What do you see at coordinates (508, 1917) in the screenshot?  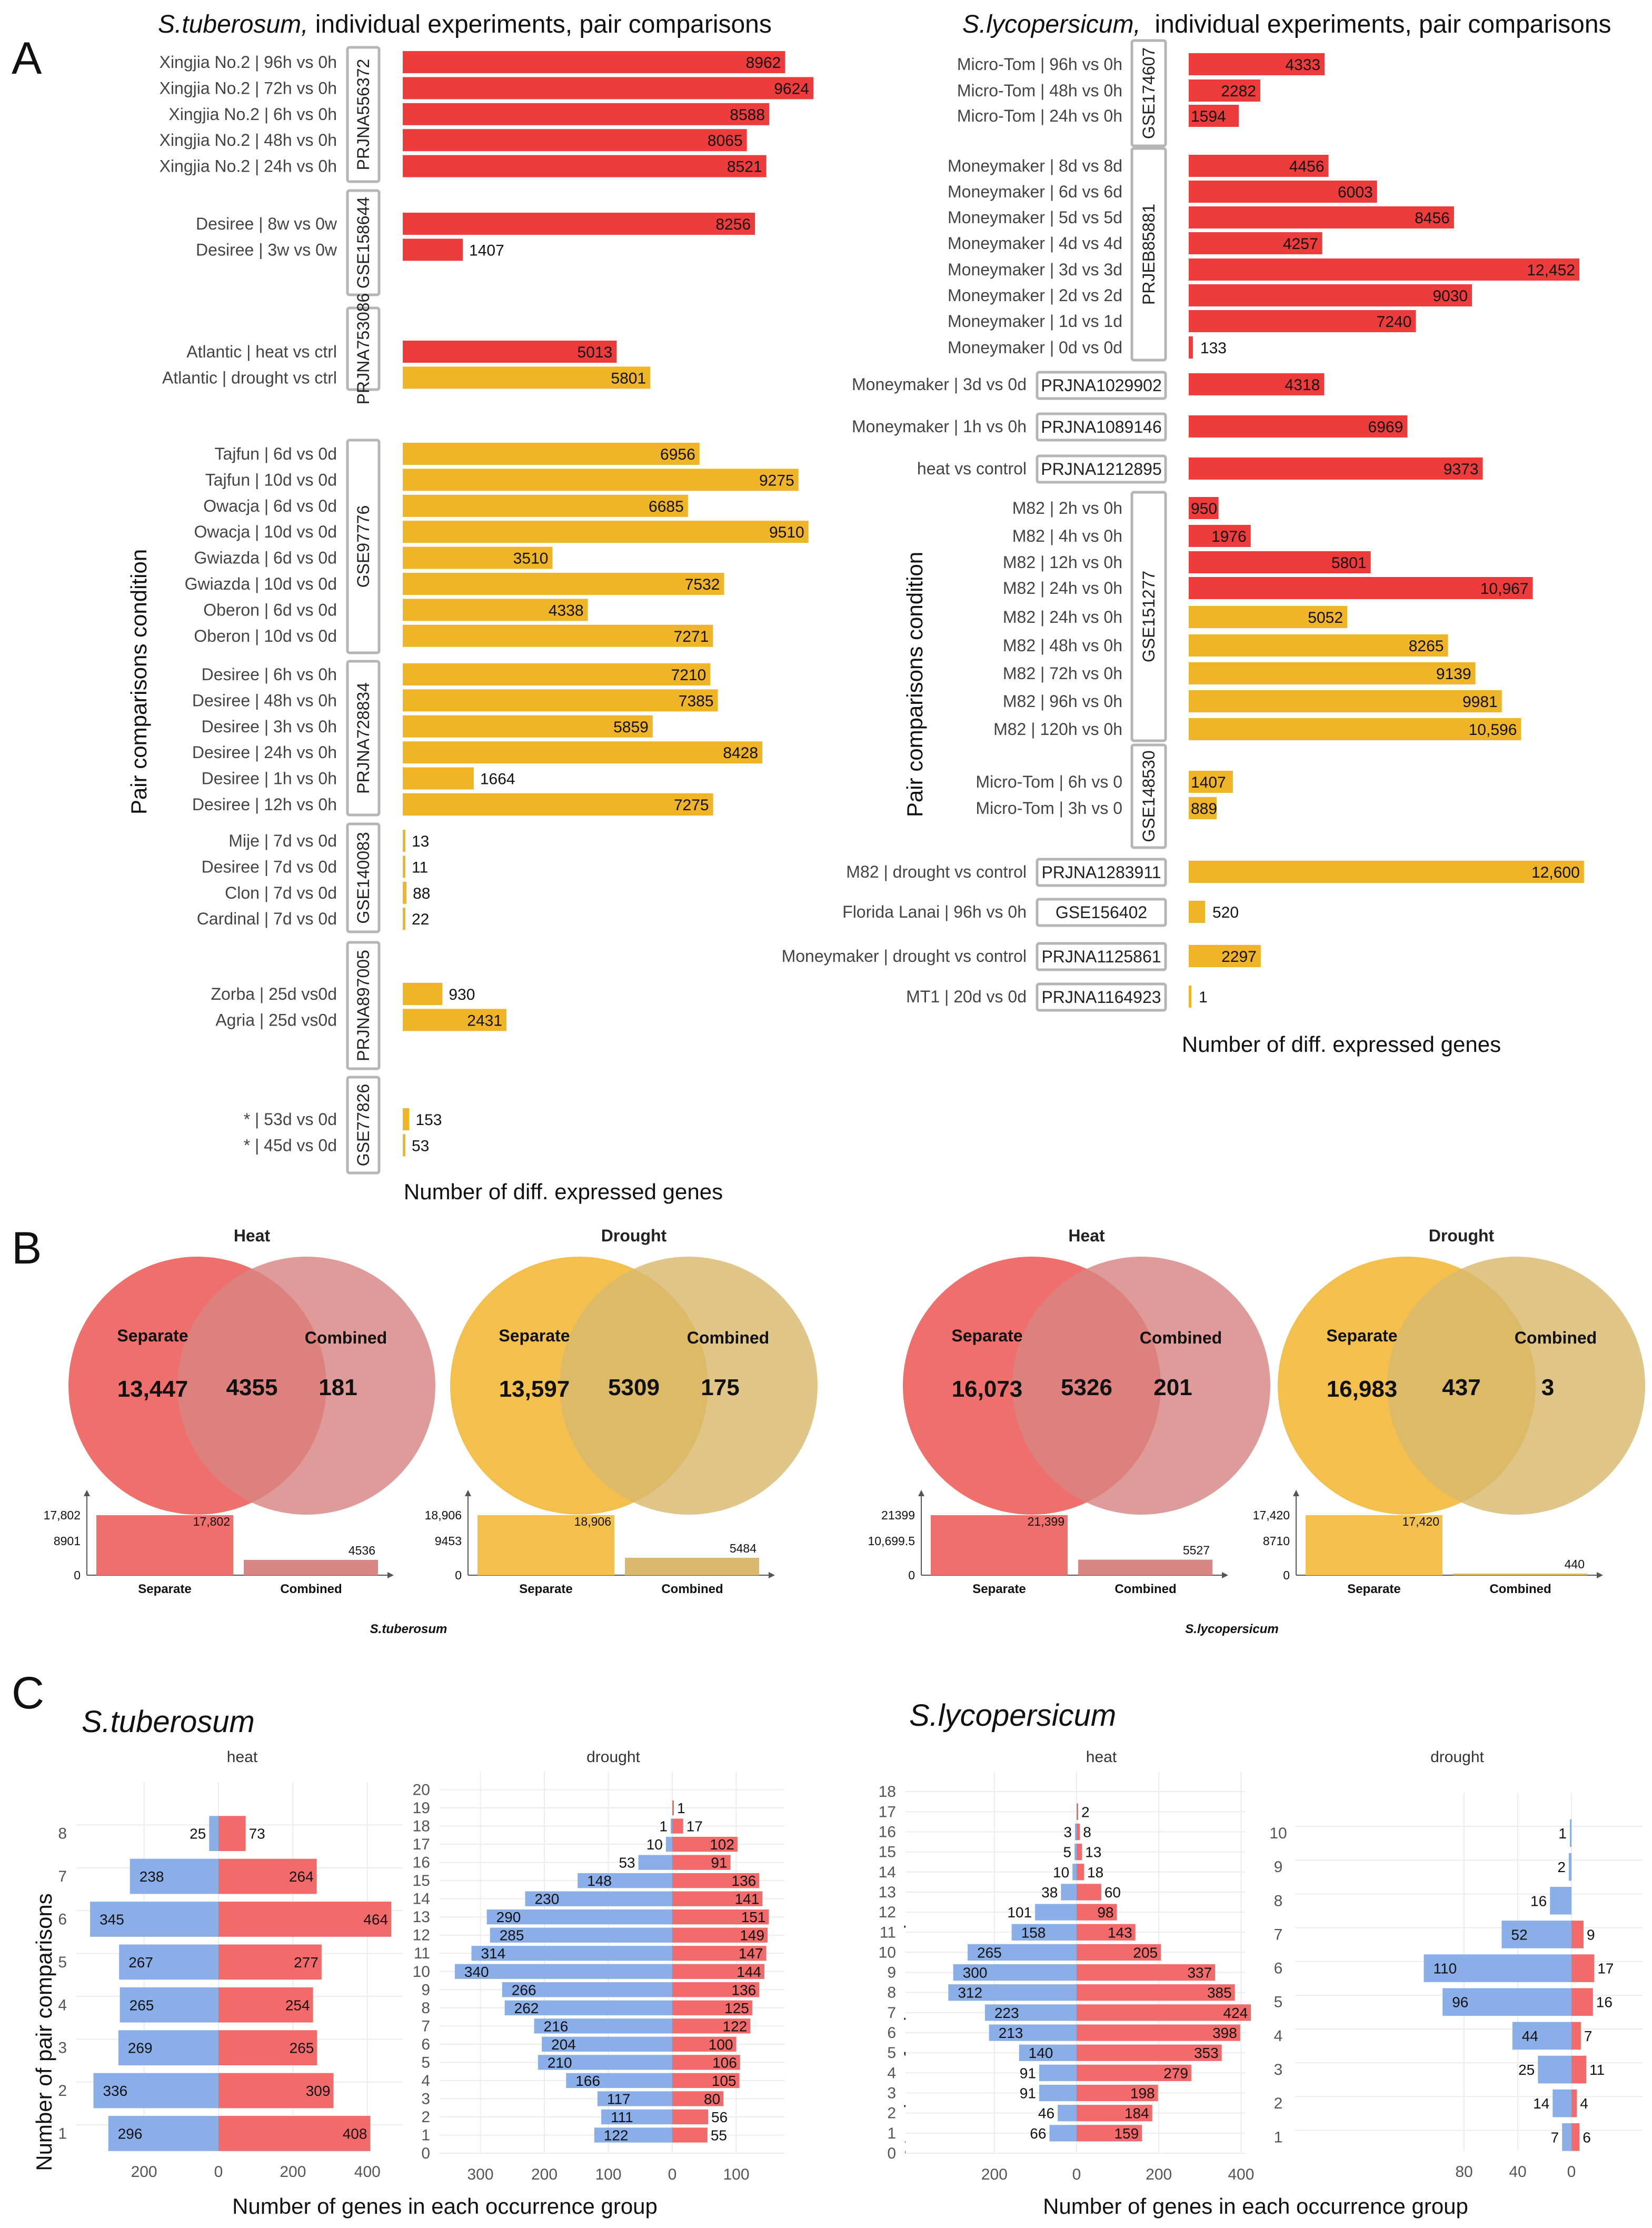 I see `bar-negative-label: 290` at bounding box center [508, 1917].